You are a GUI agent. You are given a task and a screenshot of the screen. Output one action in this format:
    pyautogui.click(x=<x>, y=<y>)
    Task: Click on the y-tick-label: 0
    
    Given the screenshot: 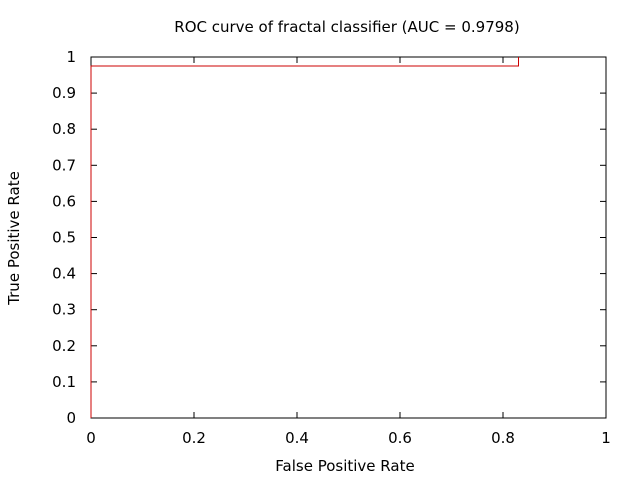 What is the action you would take?
    pyautogui.click(x=71, y=418)
    